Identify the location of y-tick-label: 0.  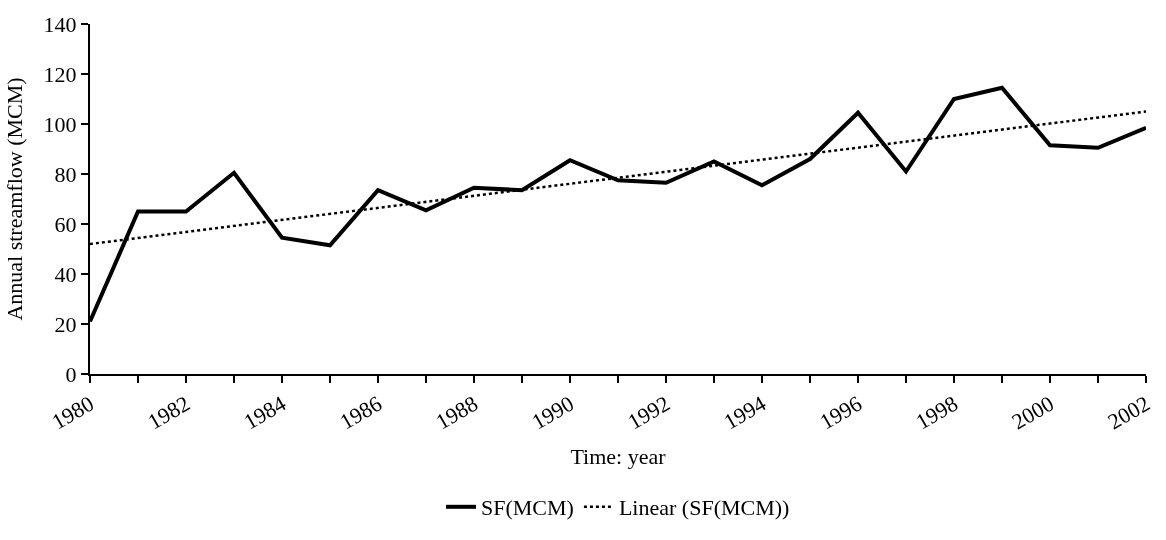
(71, 374).